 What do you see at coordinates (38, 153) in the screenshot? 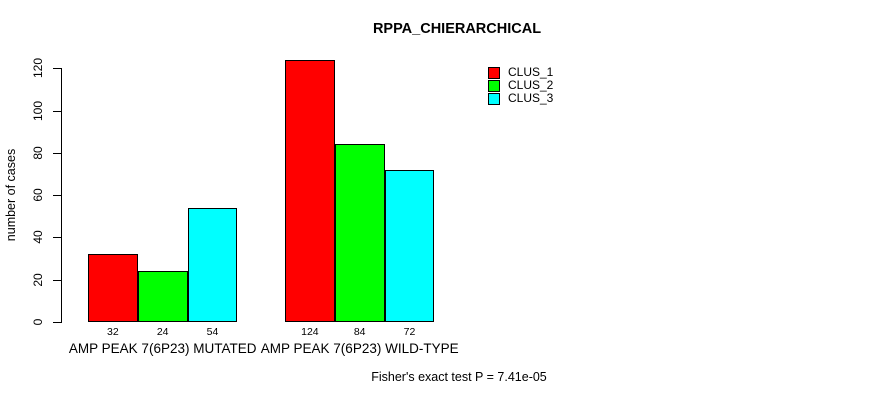
I see `y-axis-tick-label: 80` at bounding box center [38, 153].